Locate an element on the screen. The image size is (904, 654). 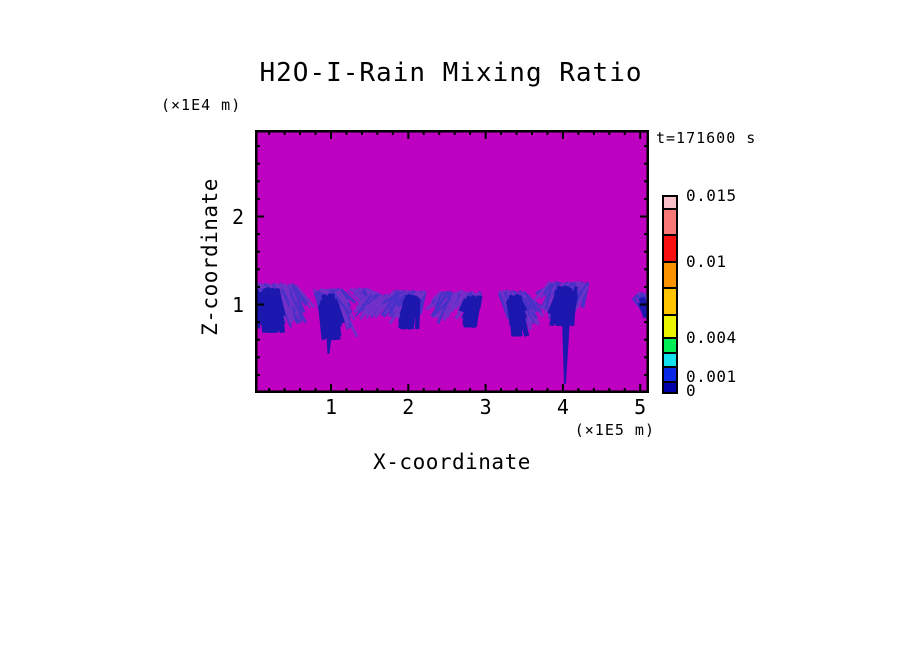
colorbar-tick-label: 0 is located at coordinates (691, 390).